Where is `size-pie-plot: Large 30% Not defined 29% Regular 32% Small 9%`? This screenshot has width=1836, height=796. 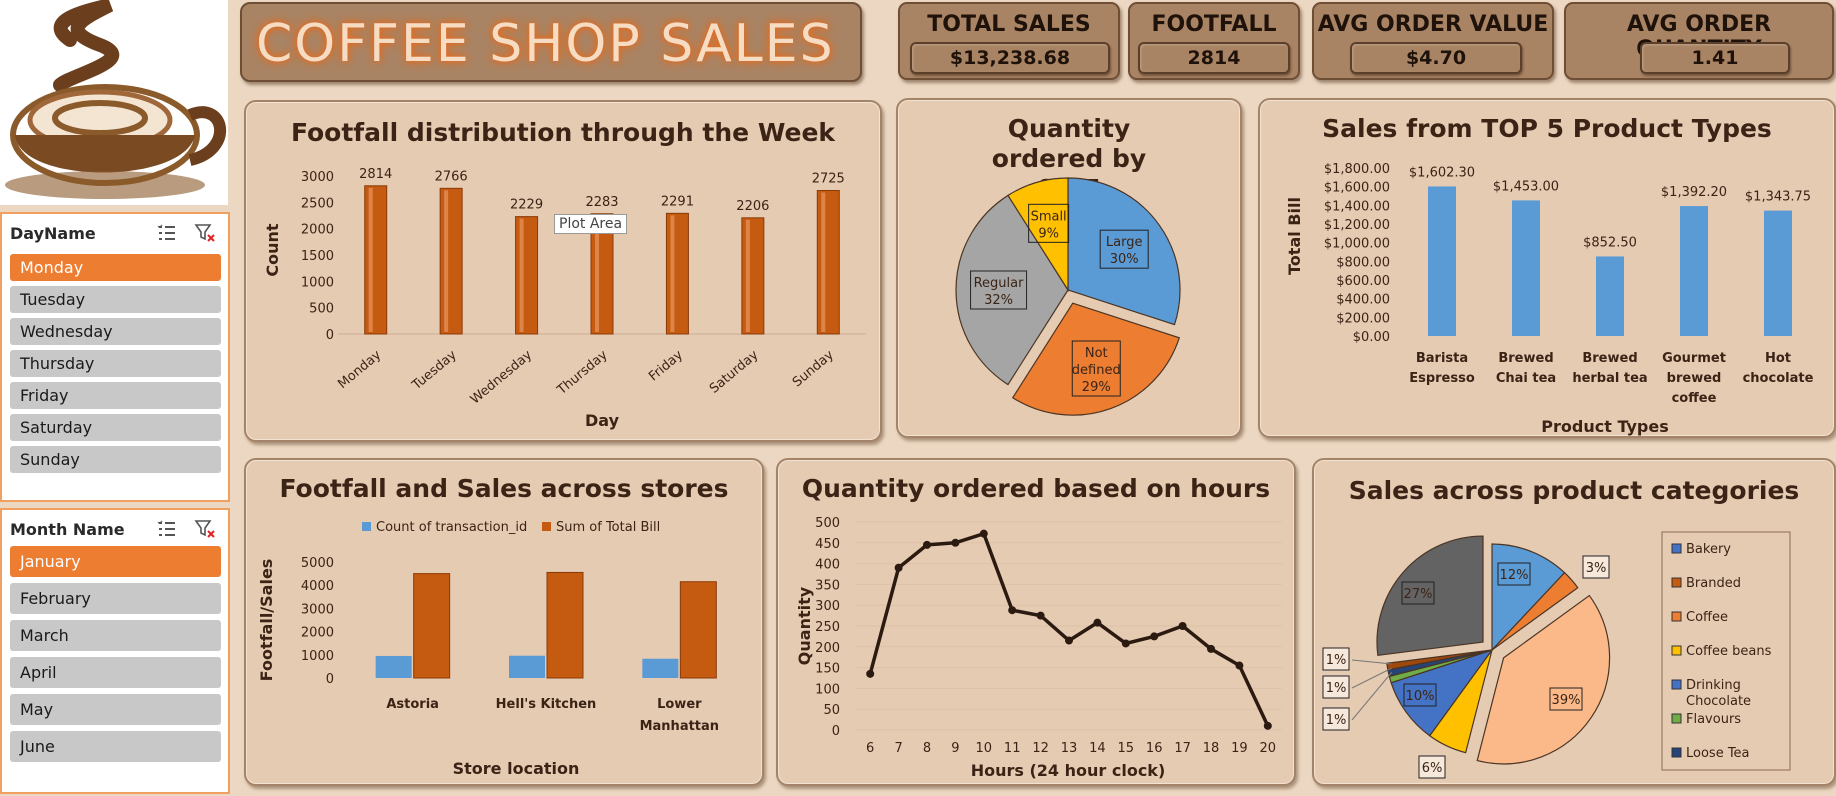
size-pie-plot: Large 30% Not defined 29% Regular 32% Small 9% is located at coordinates (1069, 268).